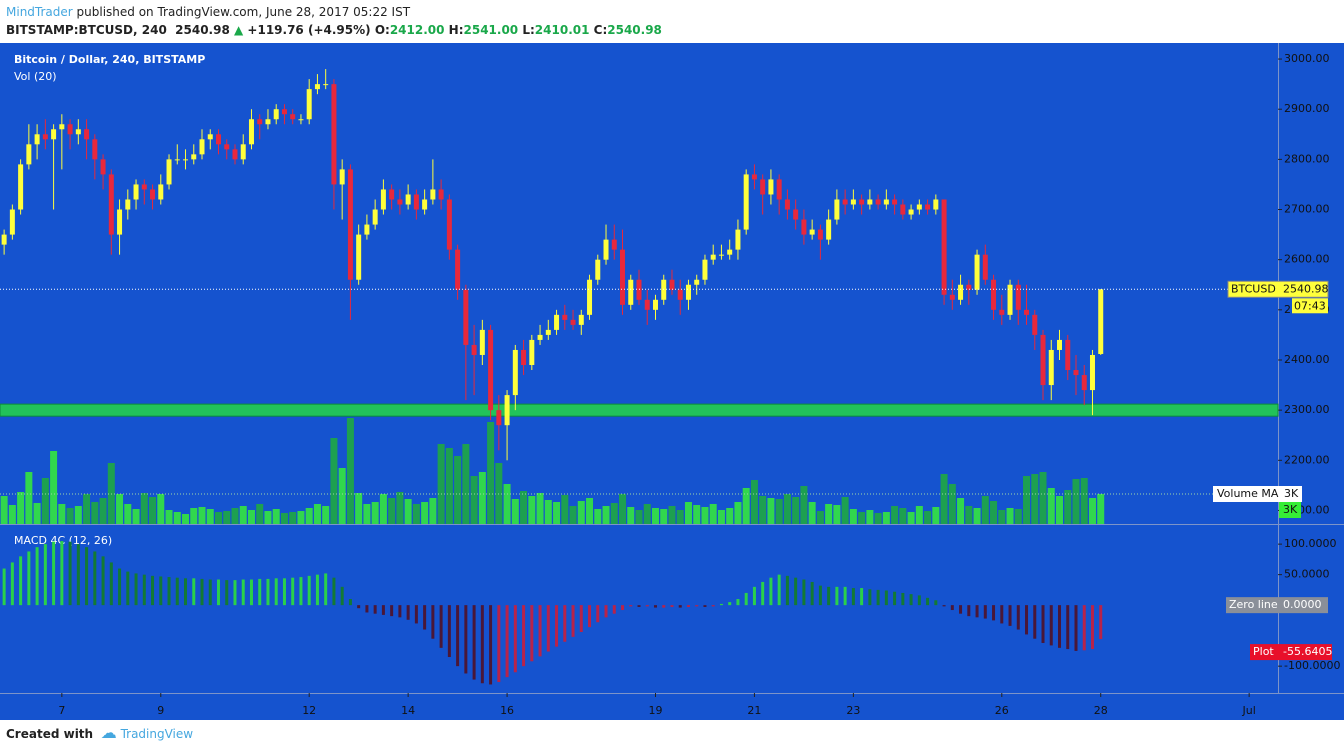 This screenshot has height=749, width=1344. I want to click on brand: TradingView, so click(157, 734).